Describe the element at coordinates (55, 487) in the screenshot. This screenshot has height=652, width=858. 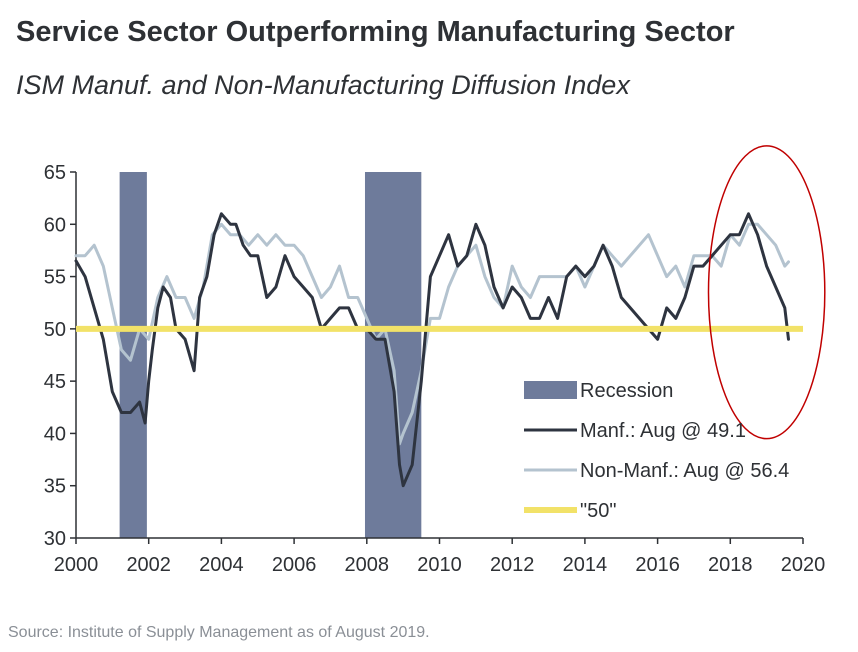
I see `y-tick-label-1: 35` at that location.